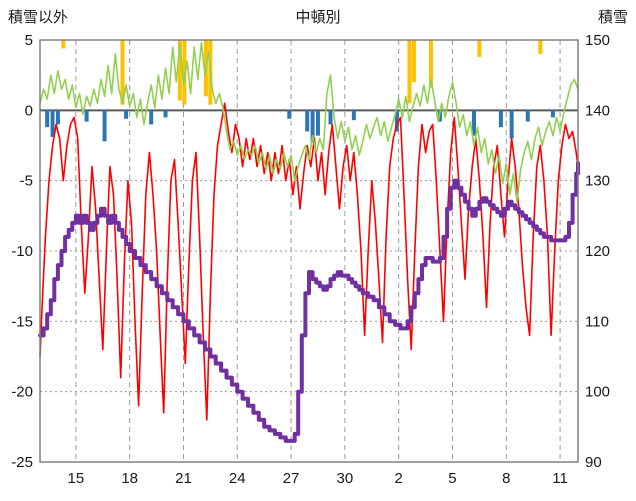 This screenshot has height=501, width=636. Describe the element at coordinates (597, 110) in the screenshot. I see `right-axis-tick-label: 140` at that location.